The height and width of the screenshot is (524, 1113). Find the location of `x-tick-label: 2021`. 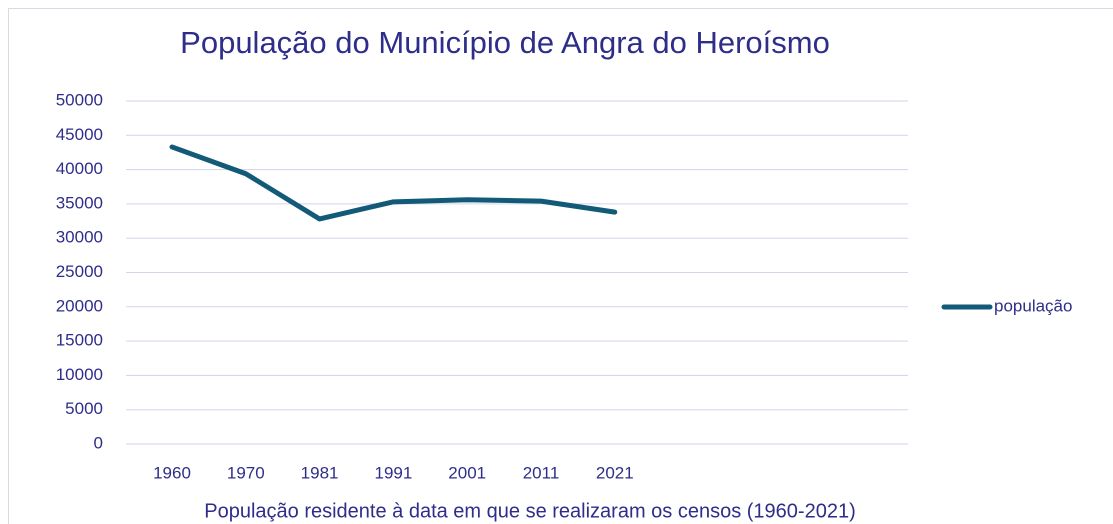

x-tick-label: 2021 is located at coordinates (615, 472).